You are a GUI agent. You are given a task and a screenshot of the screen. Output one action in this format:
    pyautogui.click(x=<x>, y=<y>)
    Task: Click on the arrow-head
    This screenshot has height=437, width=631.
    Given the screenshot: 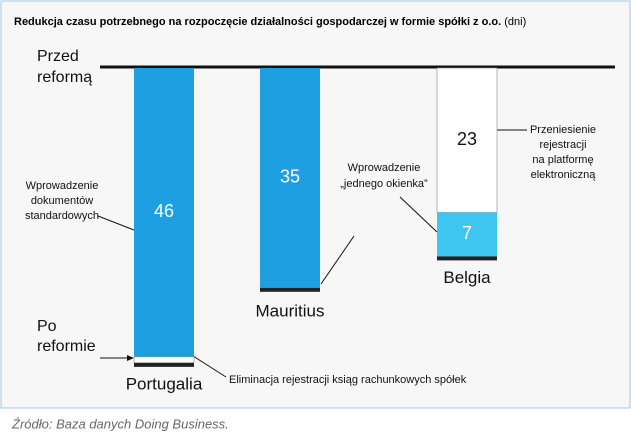 What is the action you would take?
    pyautogui.click(x=130, y=358)
    